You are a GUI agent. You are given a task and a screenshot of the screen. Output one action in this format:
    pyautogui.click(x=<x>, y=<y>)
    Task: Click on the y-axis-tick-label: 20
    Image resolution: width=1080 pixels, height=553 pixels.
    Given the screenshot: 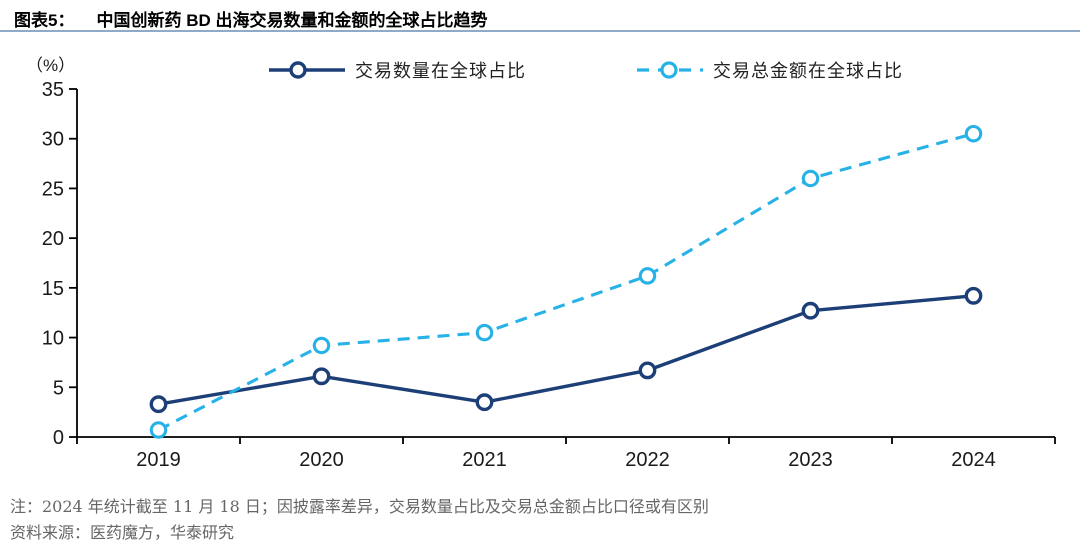 What is the action you would take?
    pyautogui.click(x=53, y=239)
    